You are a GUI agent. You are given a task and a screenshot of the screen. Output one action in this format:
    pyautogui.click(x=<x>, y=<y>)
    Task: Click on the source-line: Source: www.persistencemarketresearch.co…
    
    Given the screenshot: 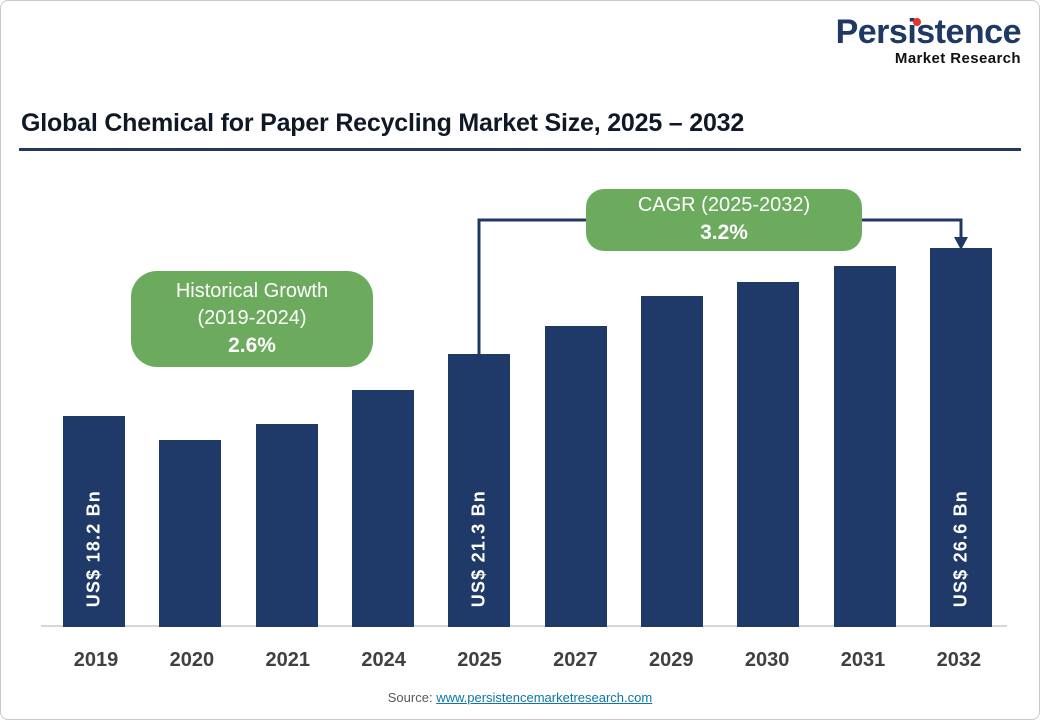 What is the action you would take?
    pyautogui.click(x=520, y=697)
    